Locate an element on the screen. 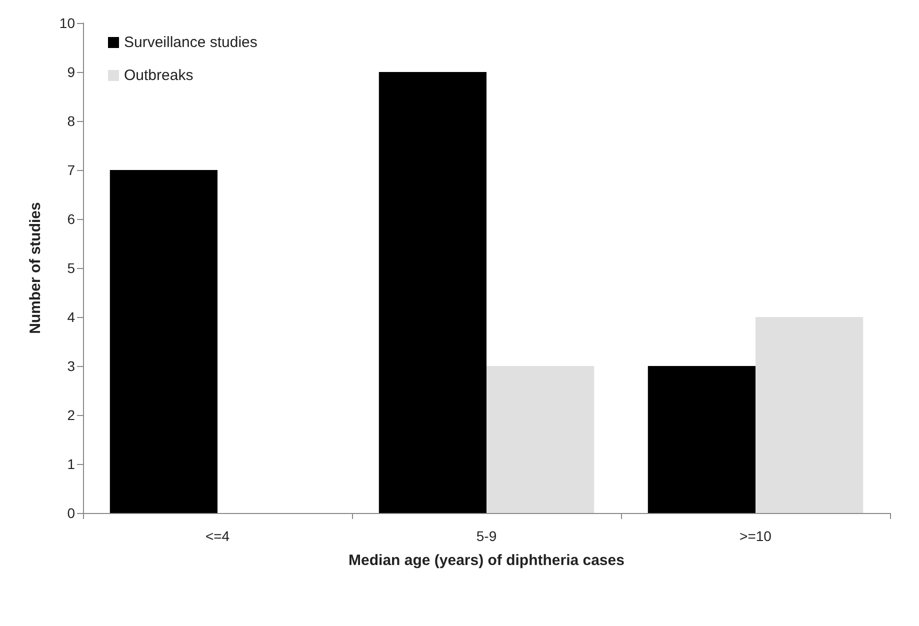 This screenshot has height=626, width=919. legend-label: Outbreaks is located at coordinates (159, 75).